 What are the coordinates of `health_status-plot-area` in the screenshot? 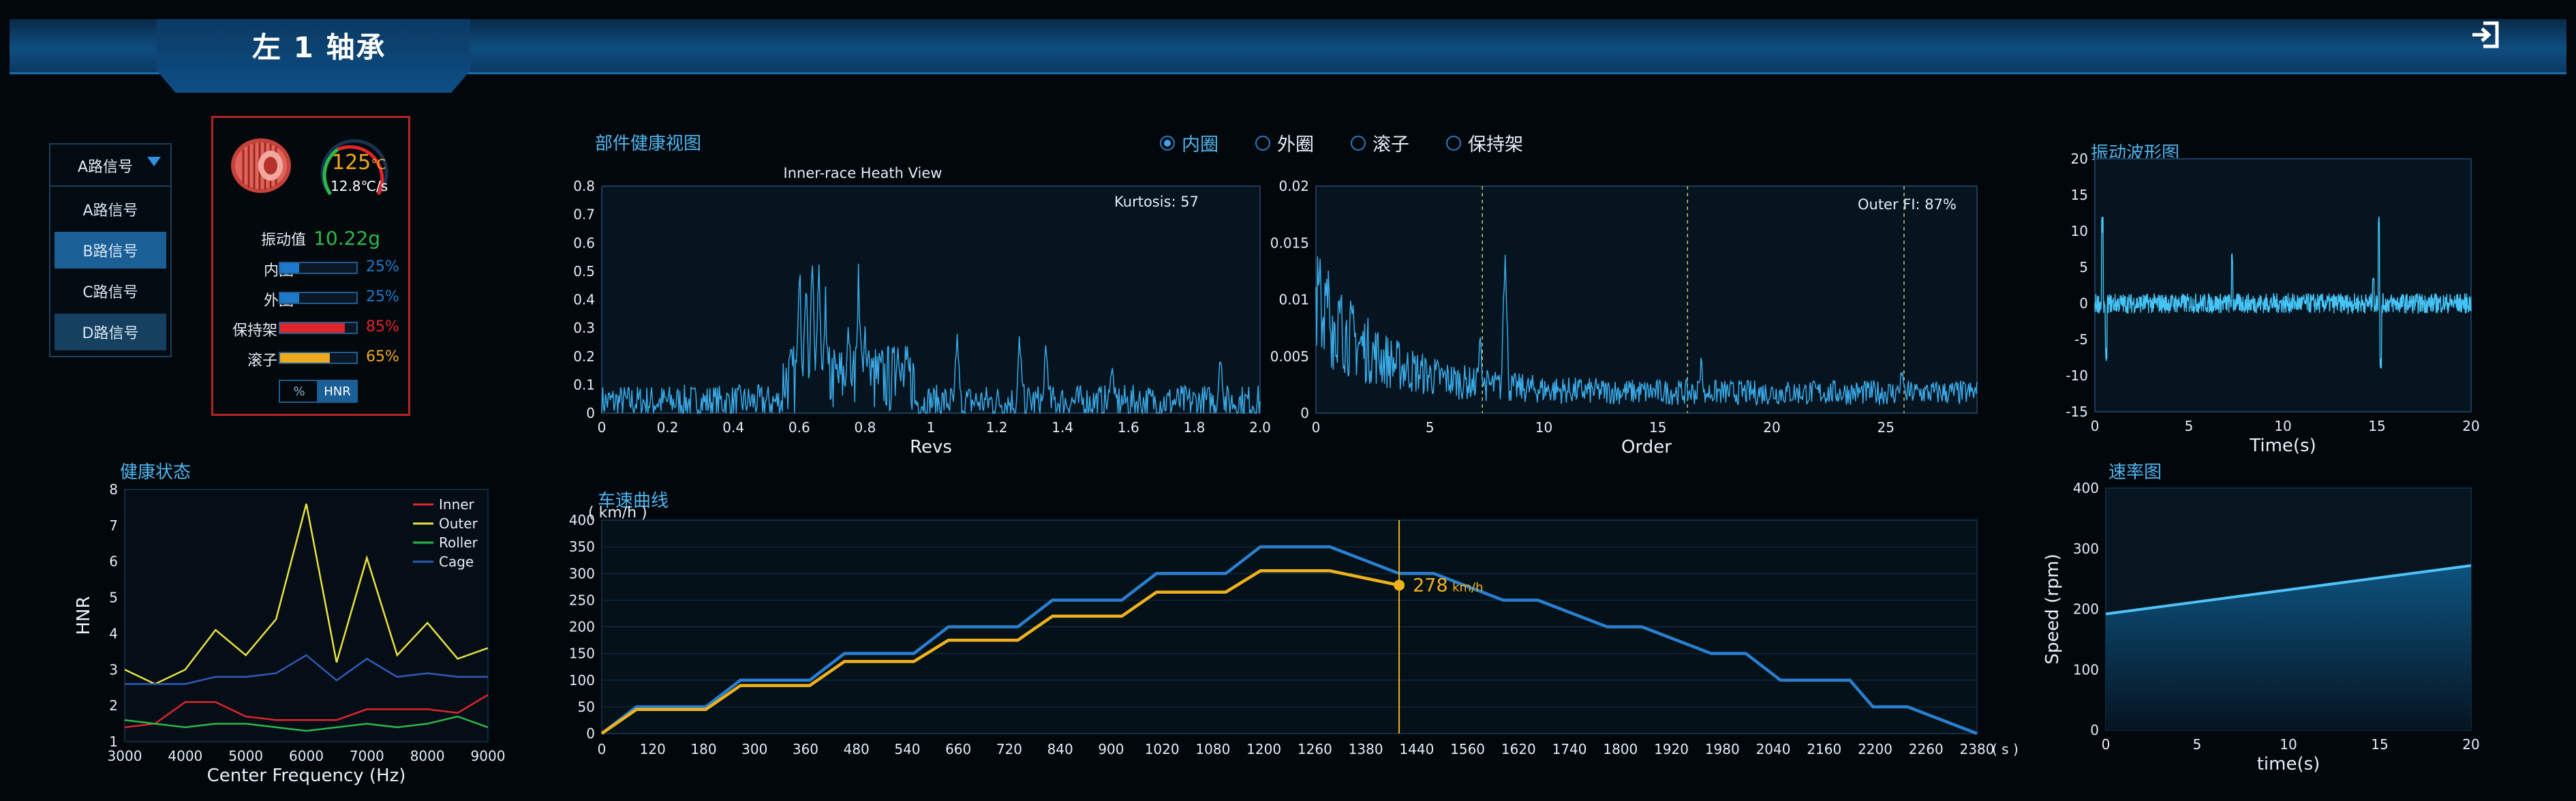 It's located at (306, 616).